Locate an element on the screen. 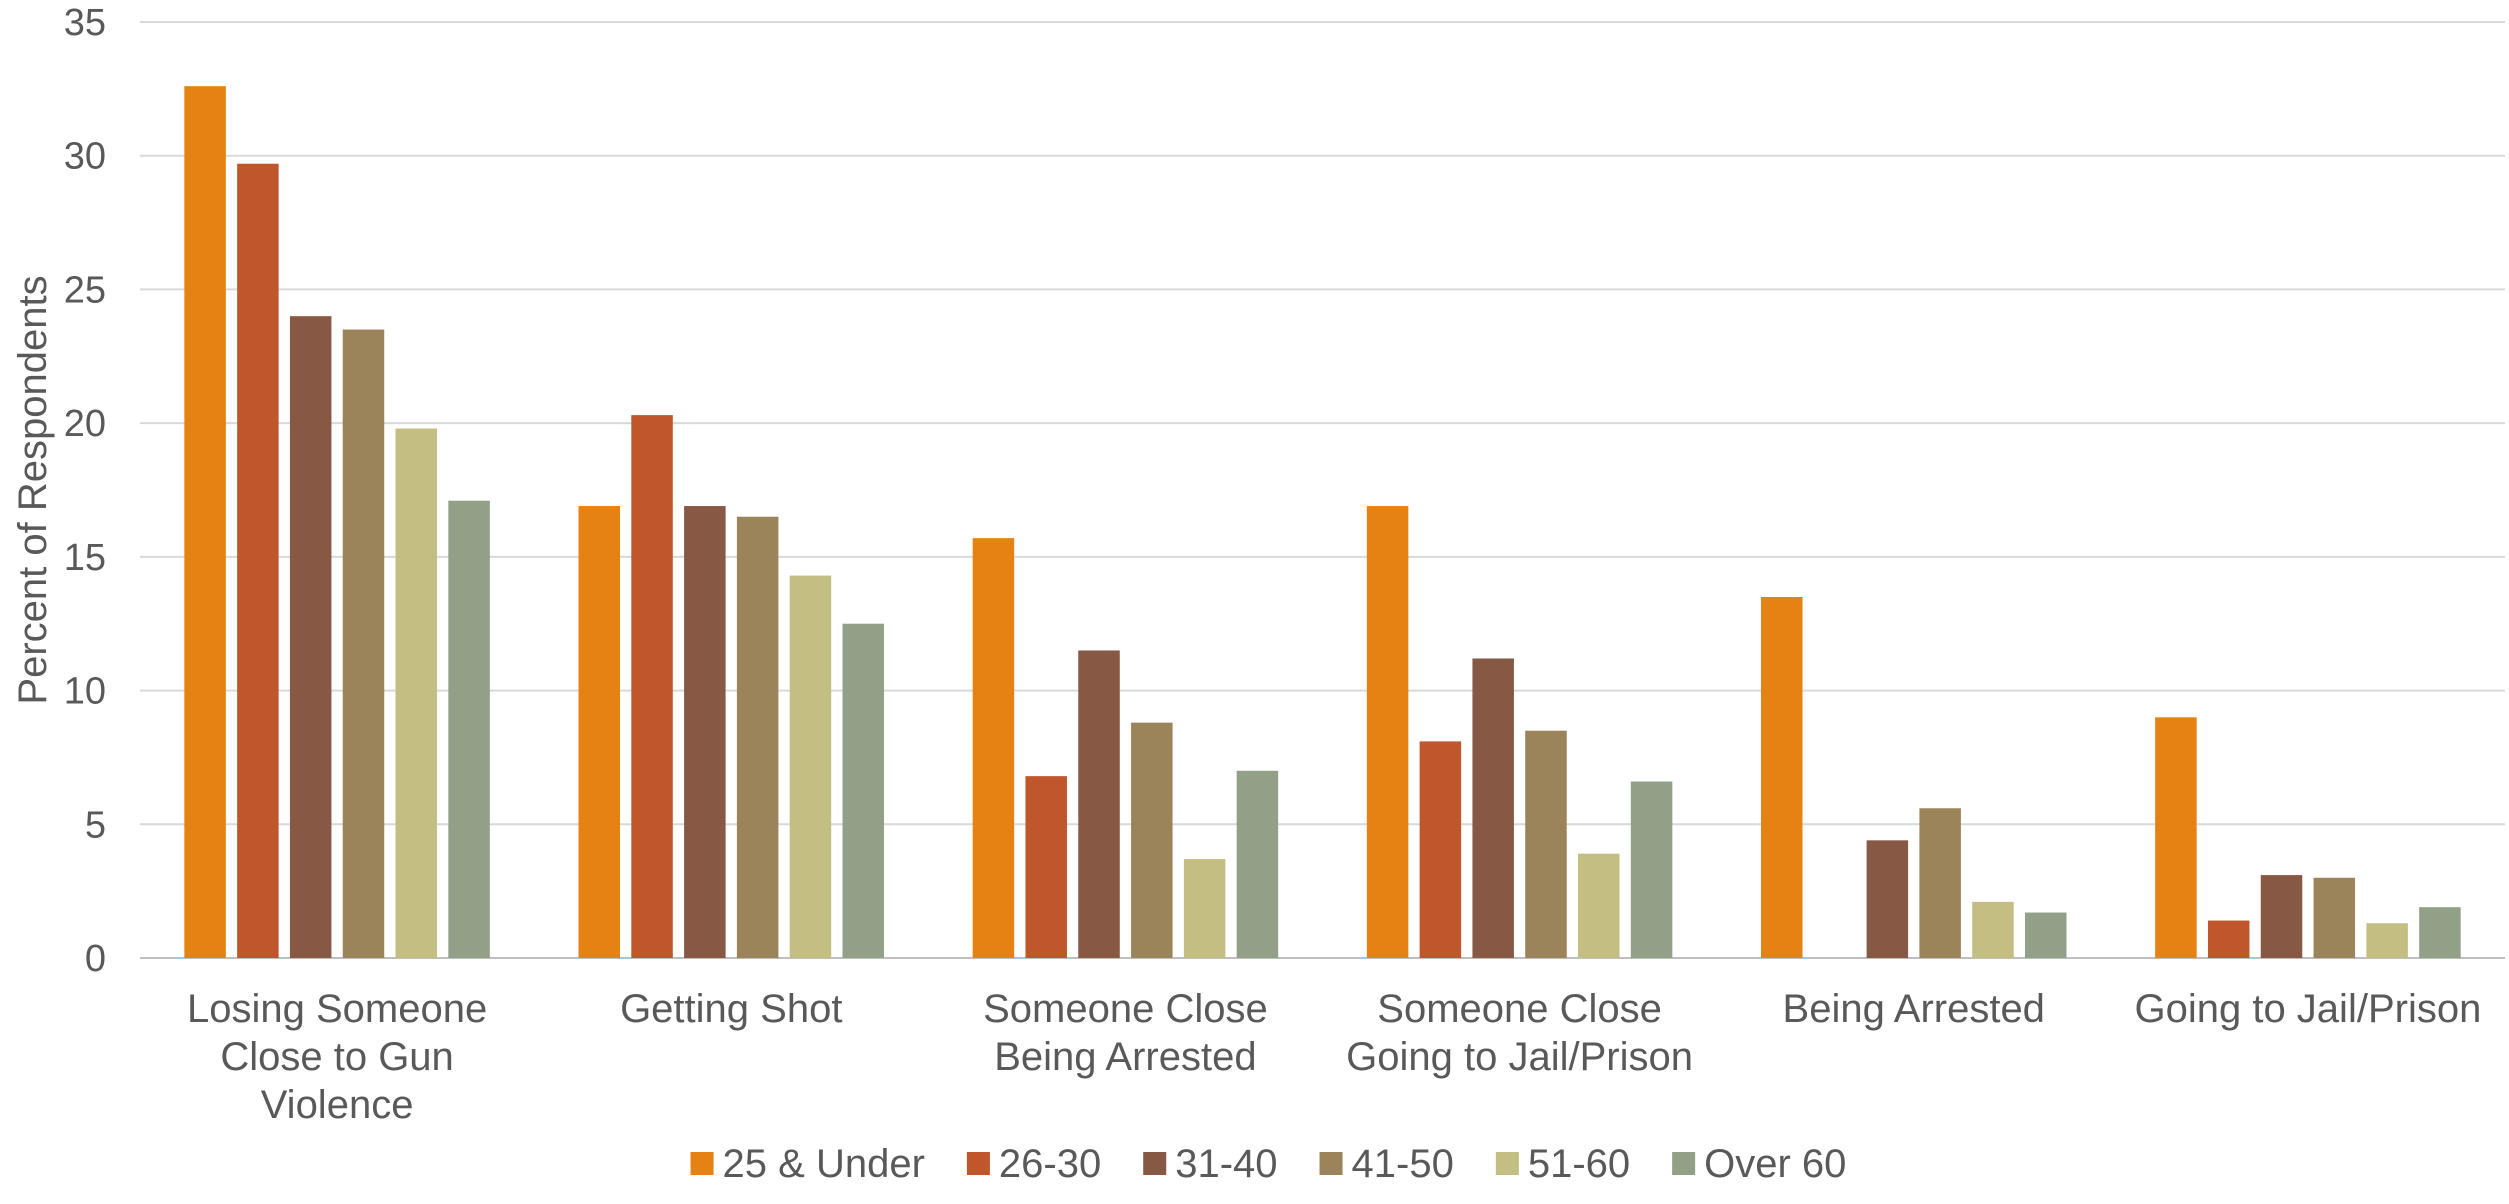  y-tick-label: 25 is located at coordinates (85, 290).